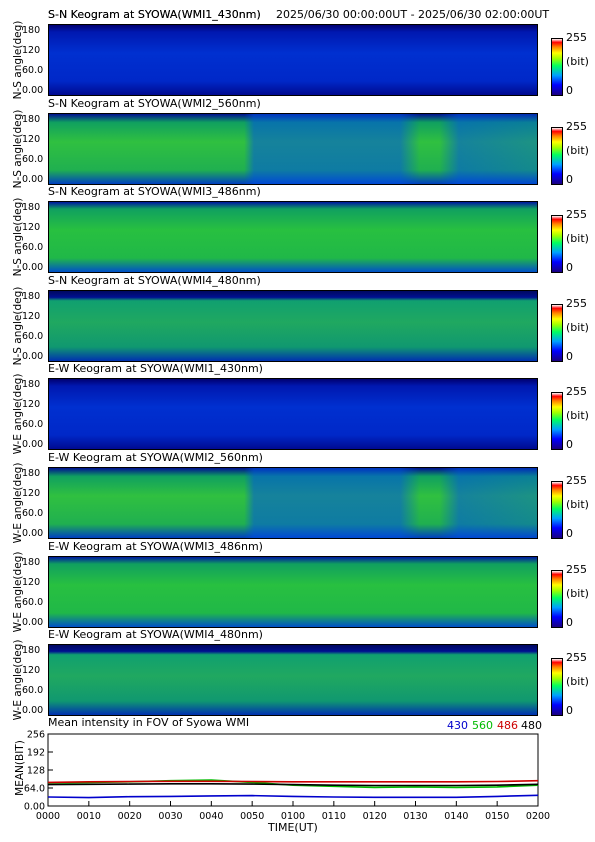  Describe the element at coordinates (456, 816) in the screenshot. I see `x-tick-label: 0140` at that location.